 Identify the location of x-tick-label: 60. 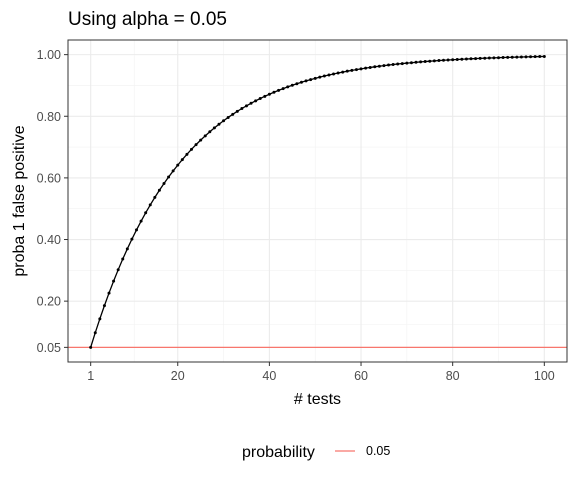
(361, 376).